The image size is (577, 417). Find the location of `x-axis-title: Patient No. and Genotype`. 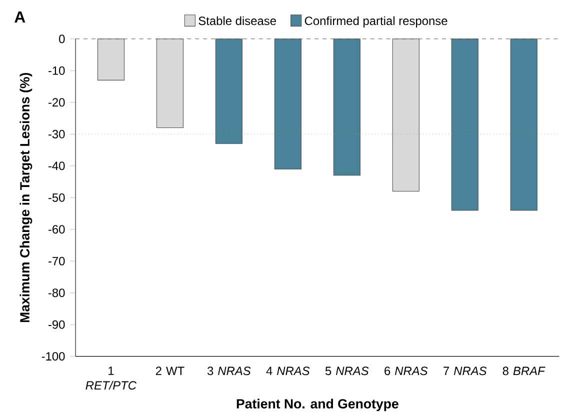

x-axis-title: Patient No. and Genotype is located at coordinates (317, 405).